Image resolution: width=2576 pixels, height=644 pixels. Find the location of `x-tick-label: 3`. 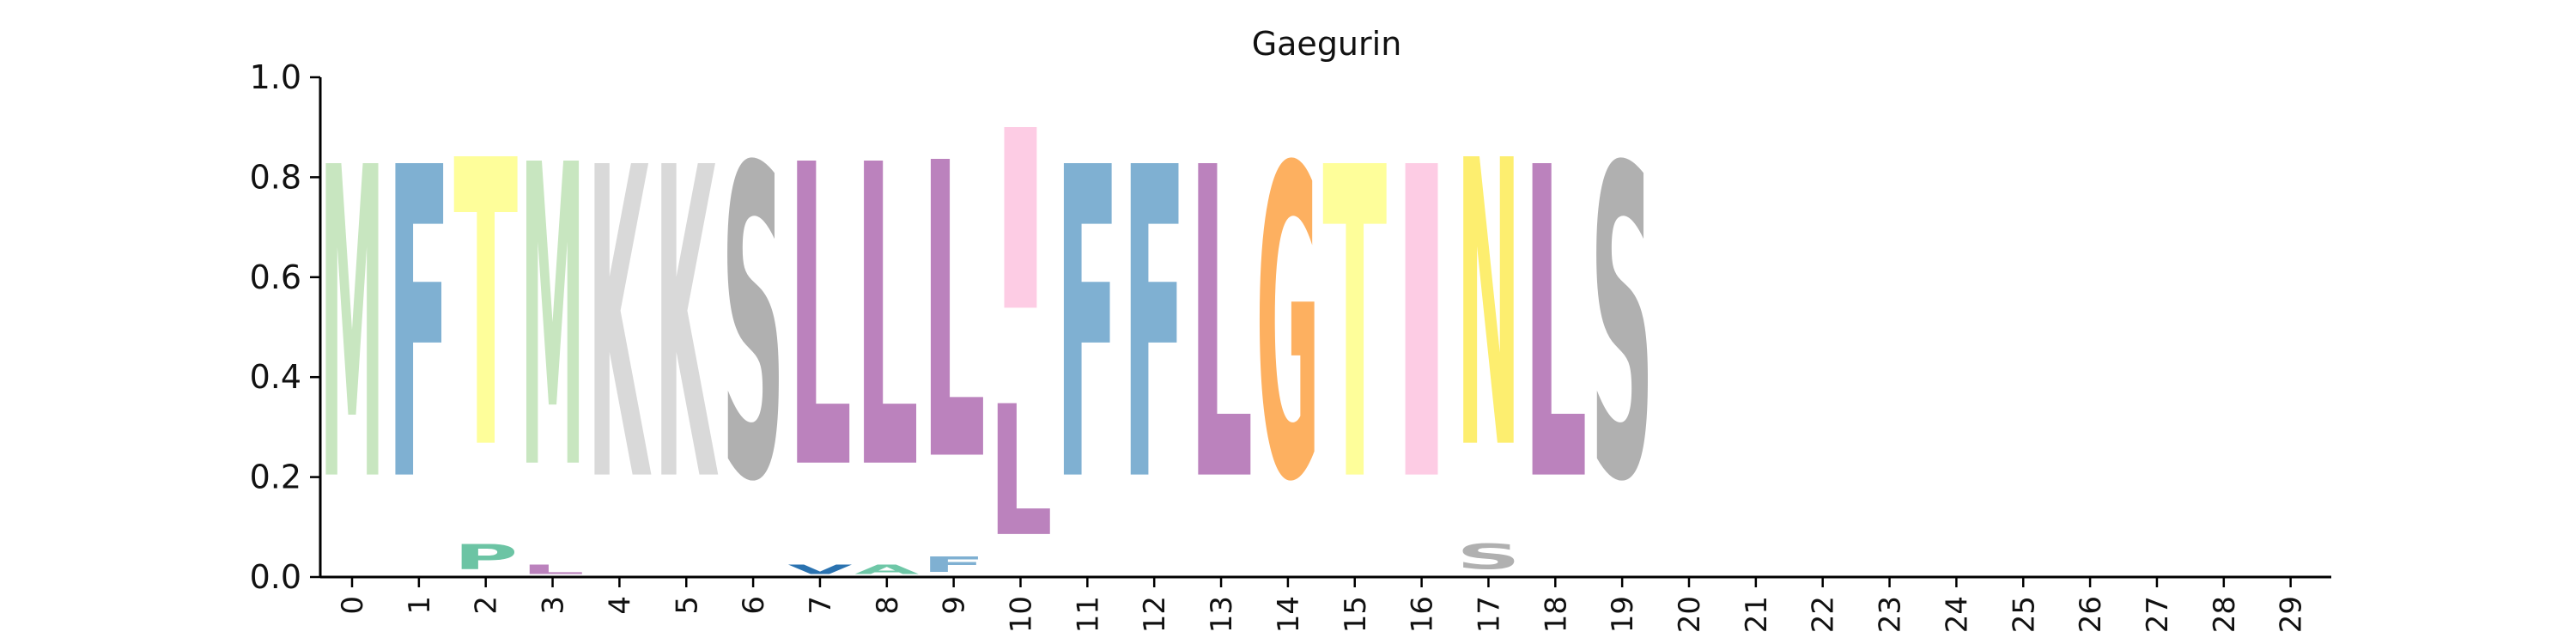

x-tick-label: 3 is located at coordinates (554, 605).